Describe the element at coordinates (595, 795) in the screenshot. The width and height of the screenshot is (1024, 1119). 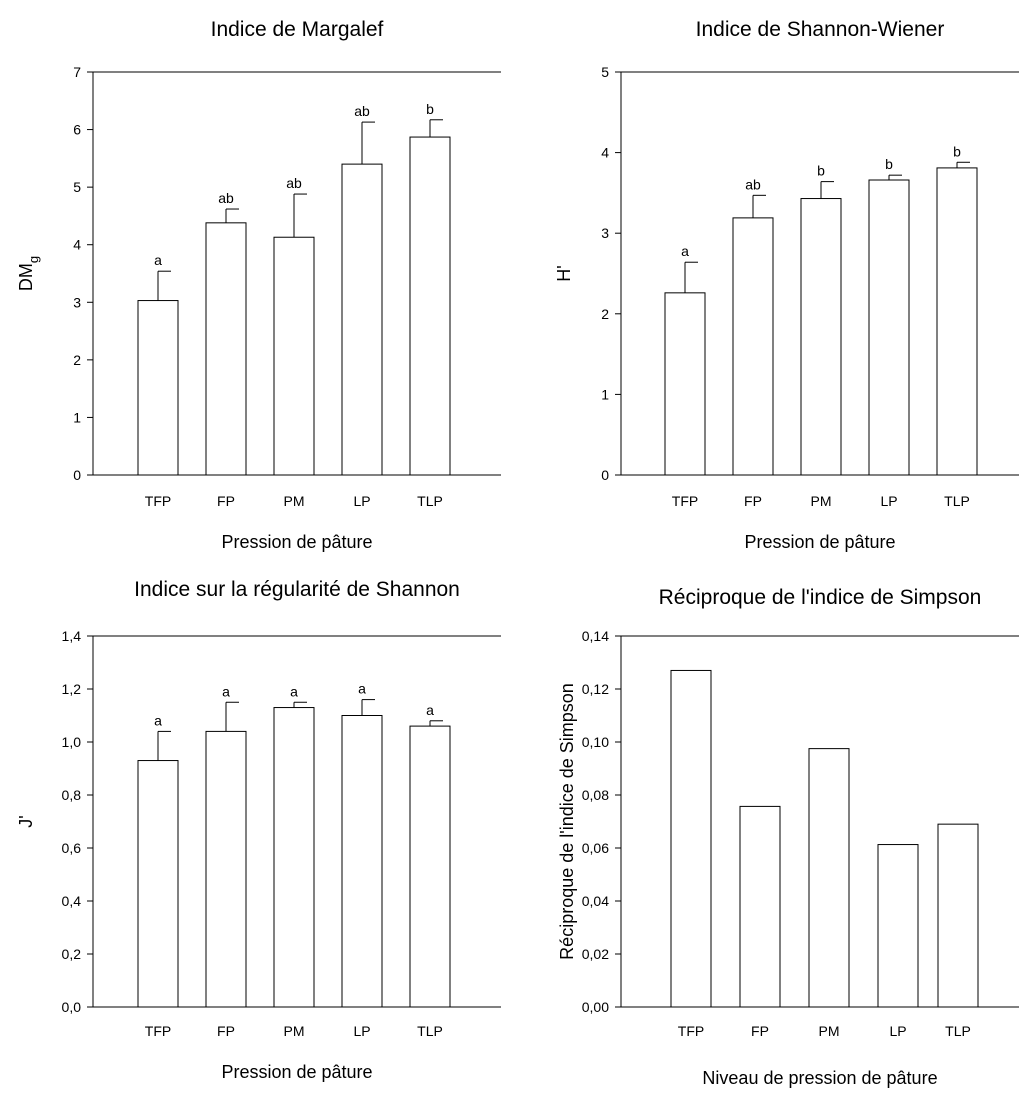
I see `y-tick-label: 0,08` at that location.